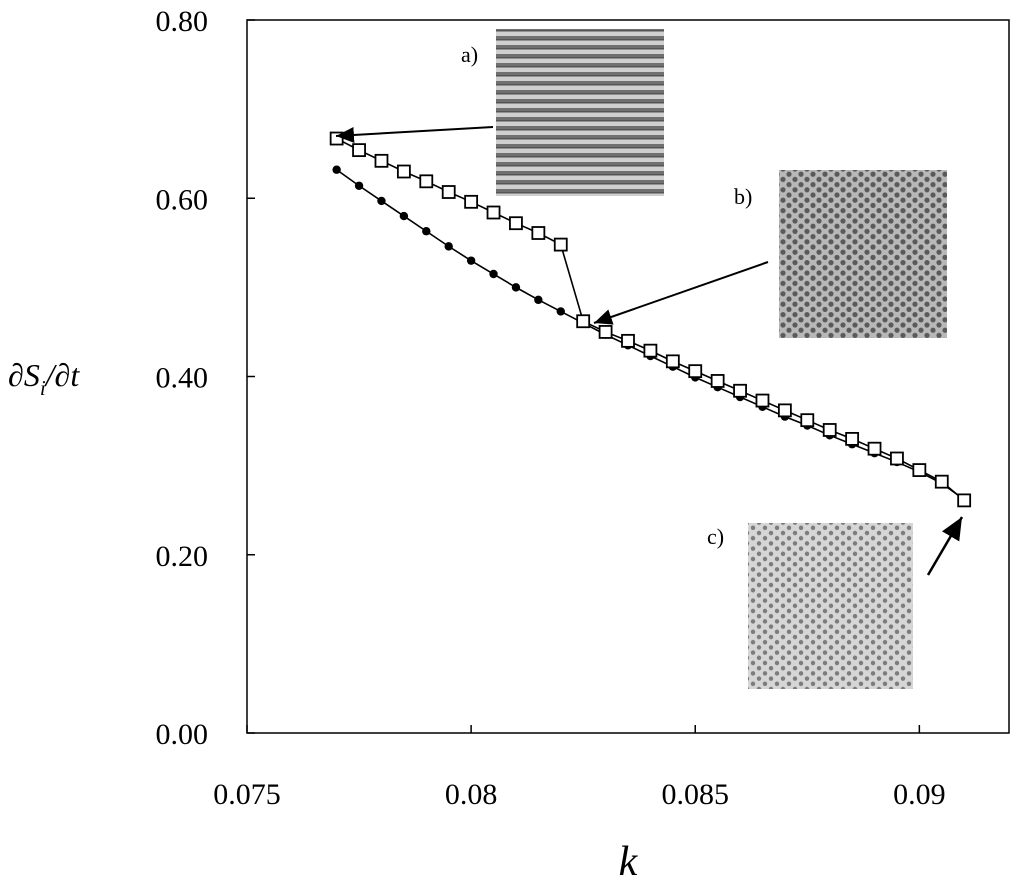 This screenshot has height=887, width=1024. I want to click on y-axis-label-tail: /∂t, so click(62, 375).